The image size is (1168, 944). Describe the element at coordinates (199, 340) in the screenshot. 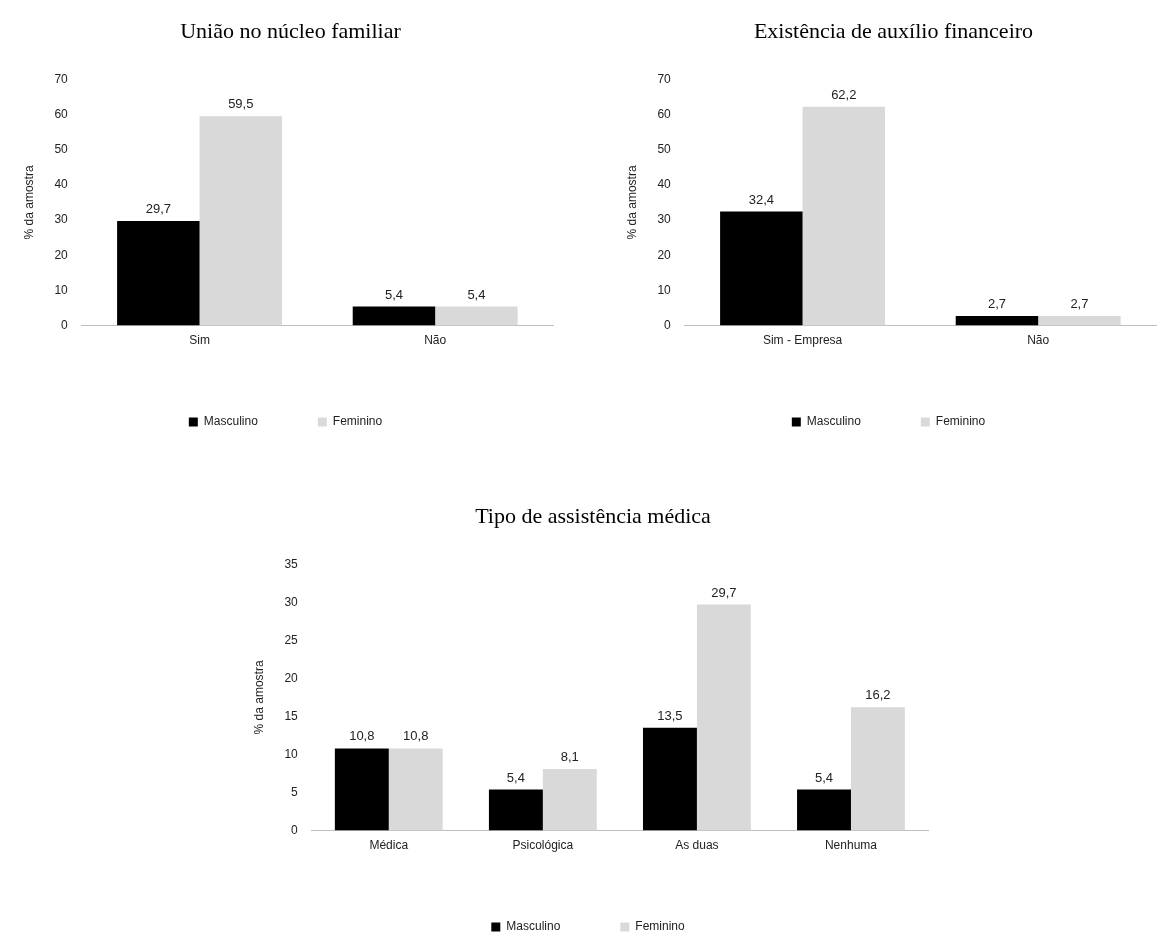

I see `x-tick-label: Sim` at that location.